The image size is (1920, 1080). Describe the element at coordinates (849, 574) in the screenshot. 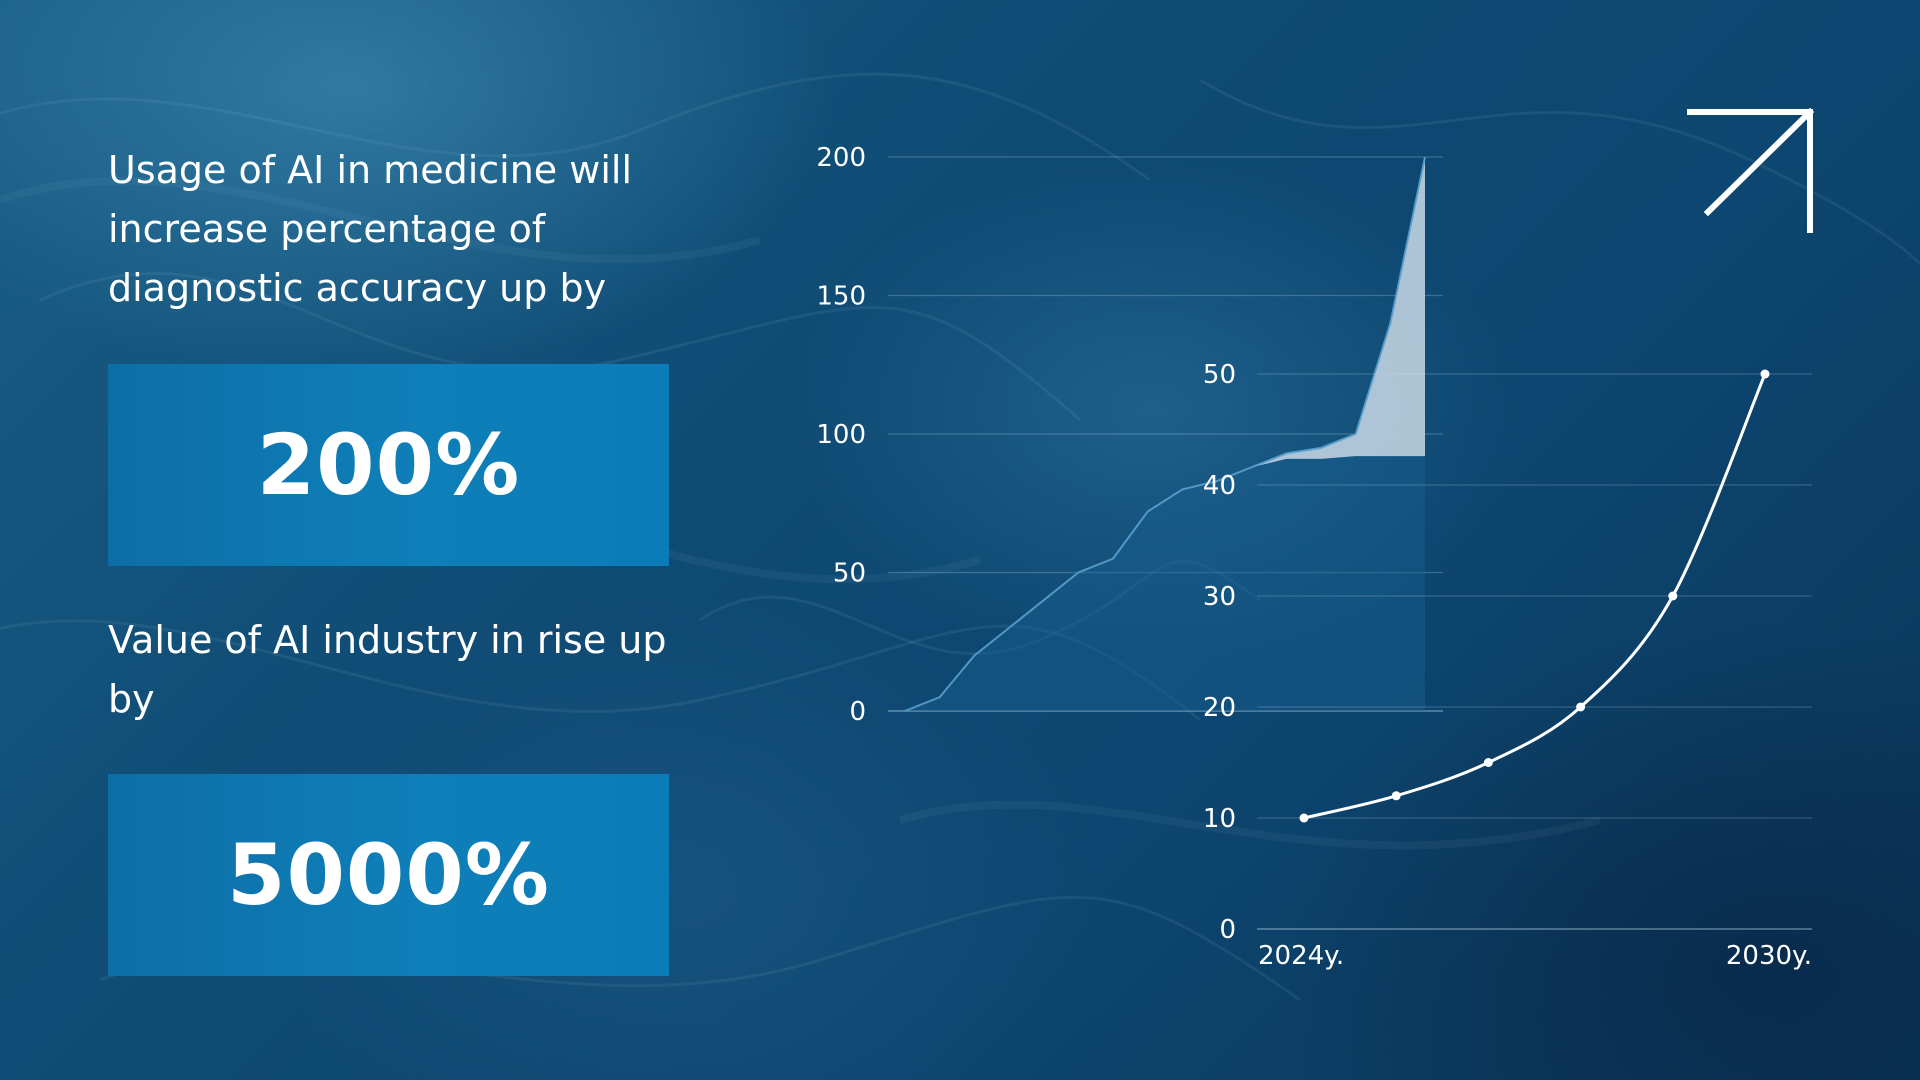

I see `chart1-ytick-label: 50` at that location.